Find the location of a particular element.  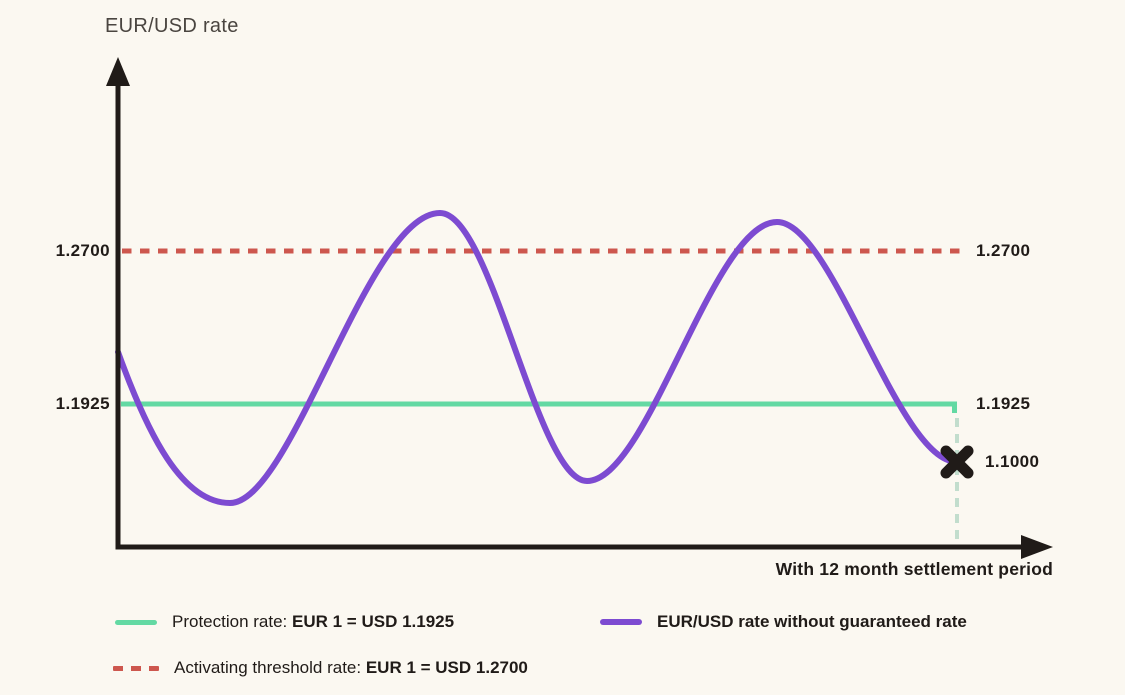

legend-market-label: EUR/USD rate without guaranteed rate is located at coordinates (812, 621).